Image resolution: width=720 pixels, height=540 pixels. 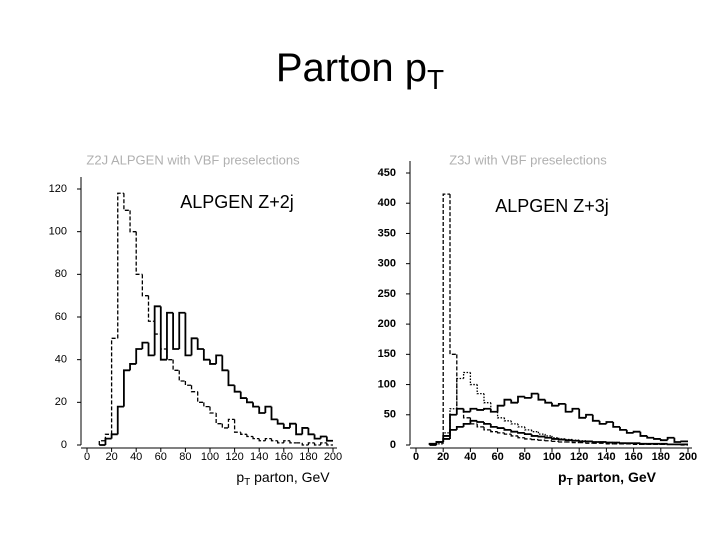 I want to click on y-tick-label: 450, so click(x=387, y=173).